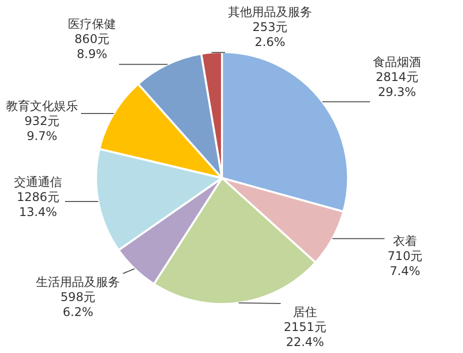 The image size is (463, 353). What do you see at coordinates (397, 62) in the screenshot?
I see `slice-label: 食品烟酒` at bounding box center [397, 62].